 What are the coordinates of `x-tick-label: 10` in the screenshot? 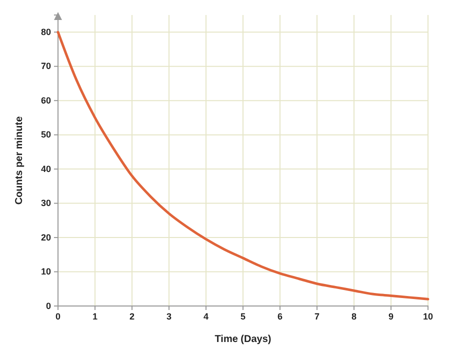 It's located at (428, 316).